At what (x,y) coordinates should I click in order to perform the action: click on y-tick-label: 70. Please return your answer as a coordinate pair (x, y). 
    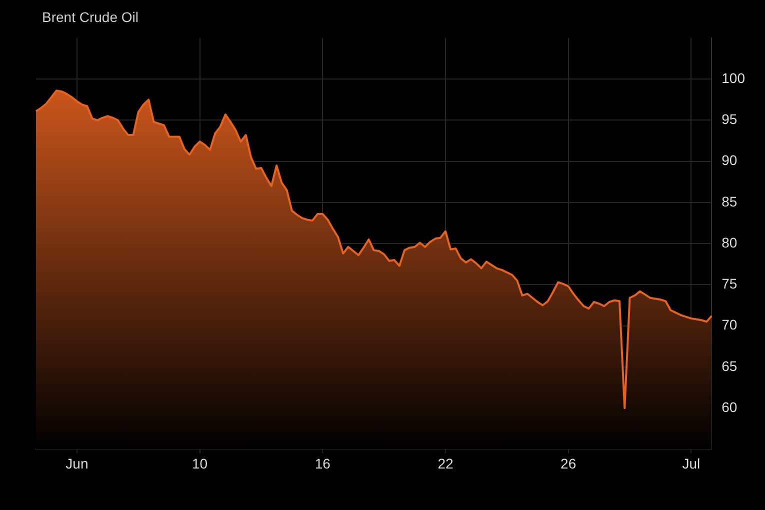
    Looking at the image, I should click on (730, 324).